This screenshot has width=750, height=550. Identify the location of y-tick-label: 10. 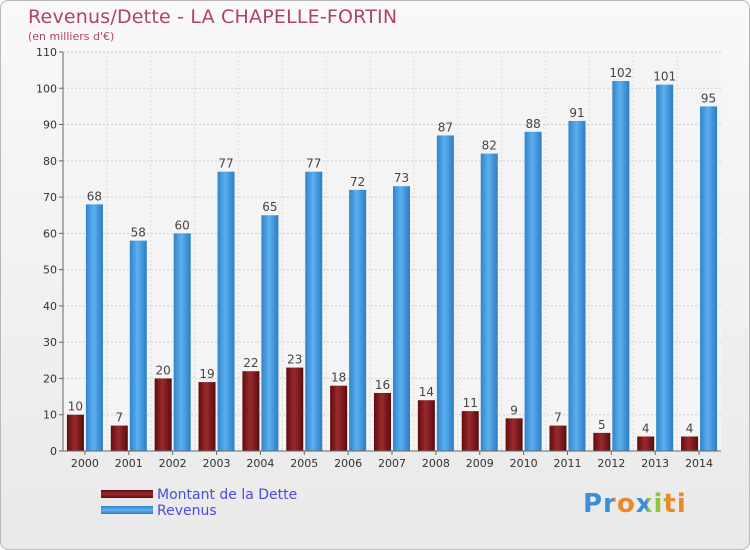
(50, 415).